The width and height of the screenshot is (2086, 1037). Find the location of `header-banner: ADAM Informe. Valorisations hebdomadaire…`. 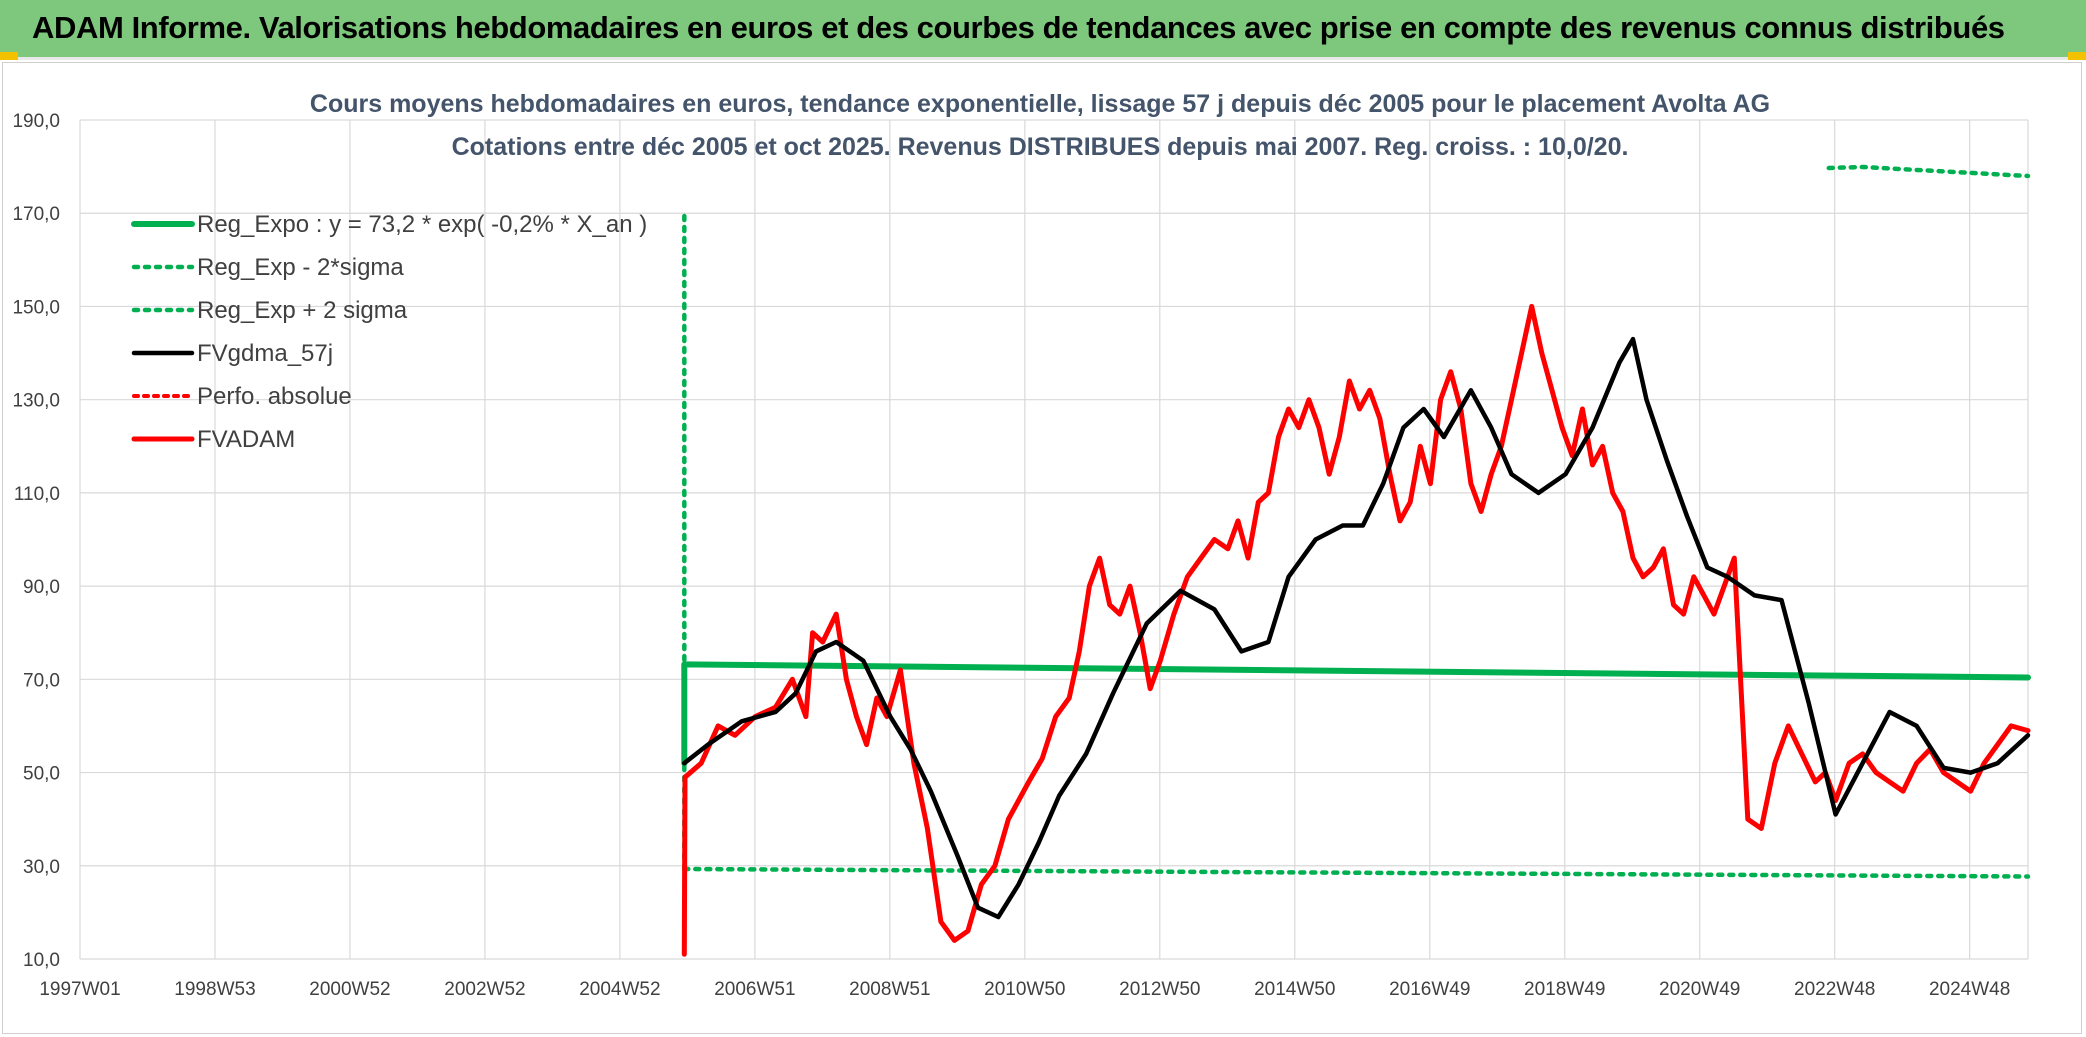

header-banner: ADAM Informe. Valorisations hebdomadaire… is located at coordinates (1043, 30).